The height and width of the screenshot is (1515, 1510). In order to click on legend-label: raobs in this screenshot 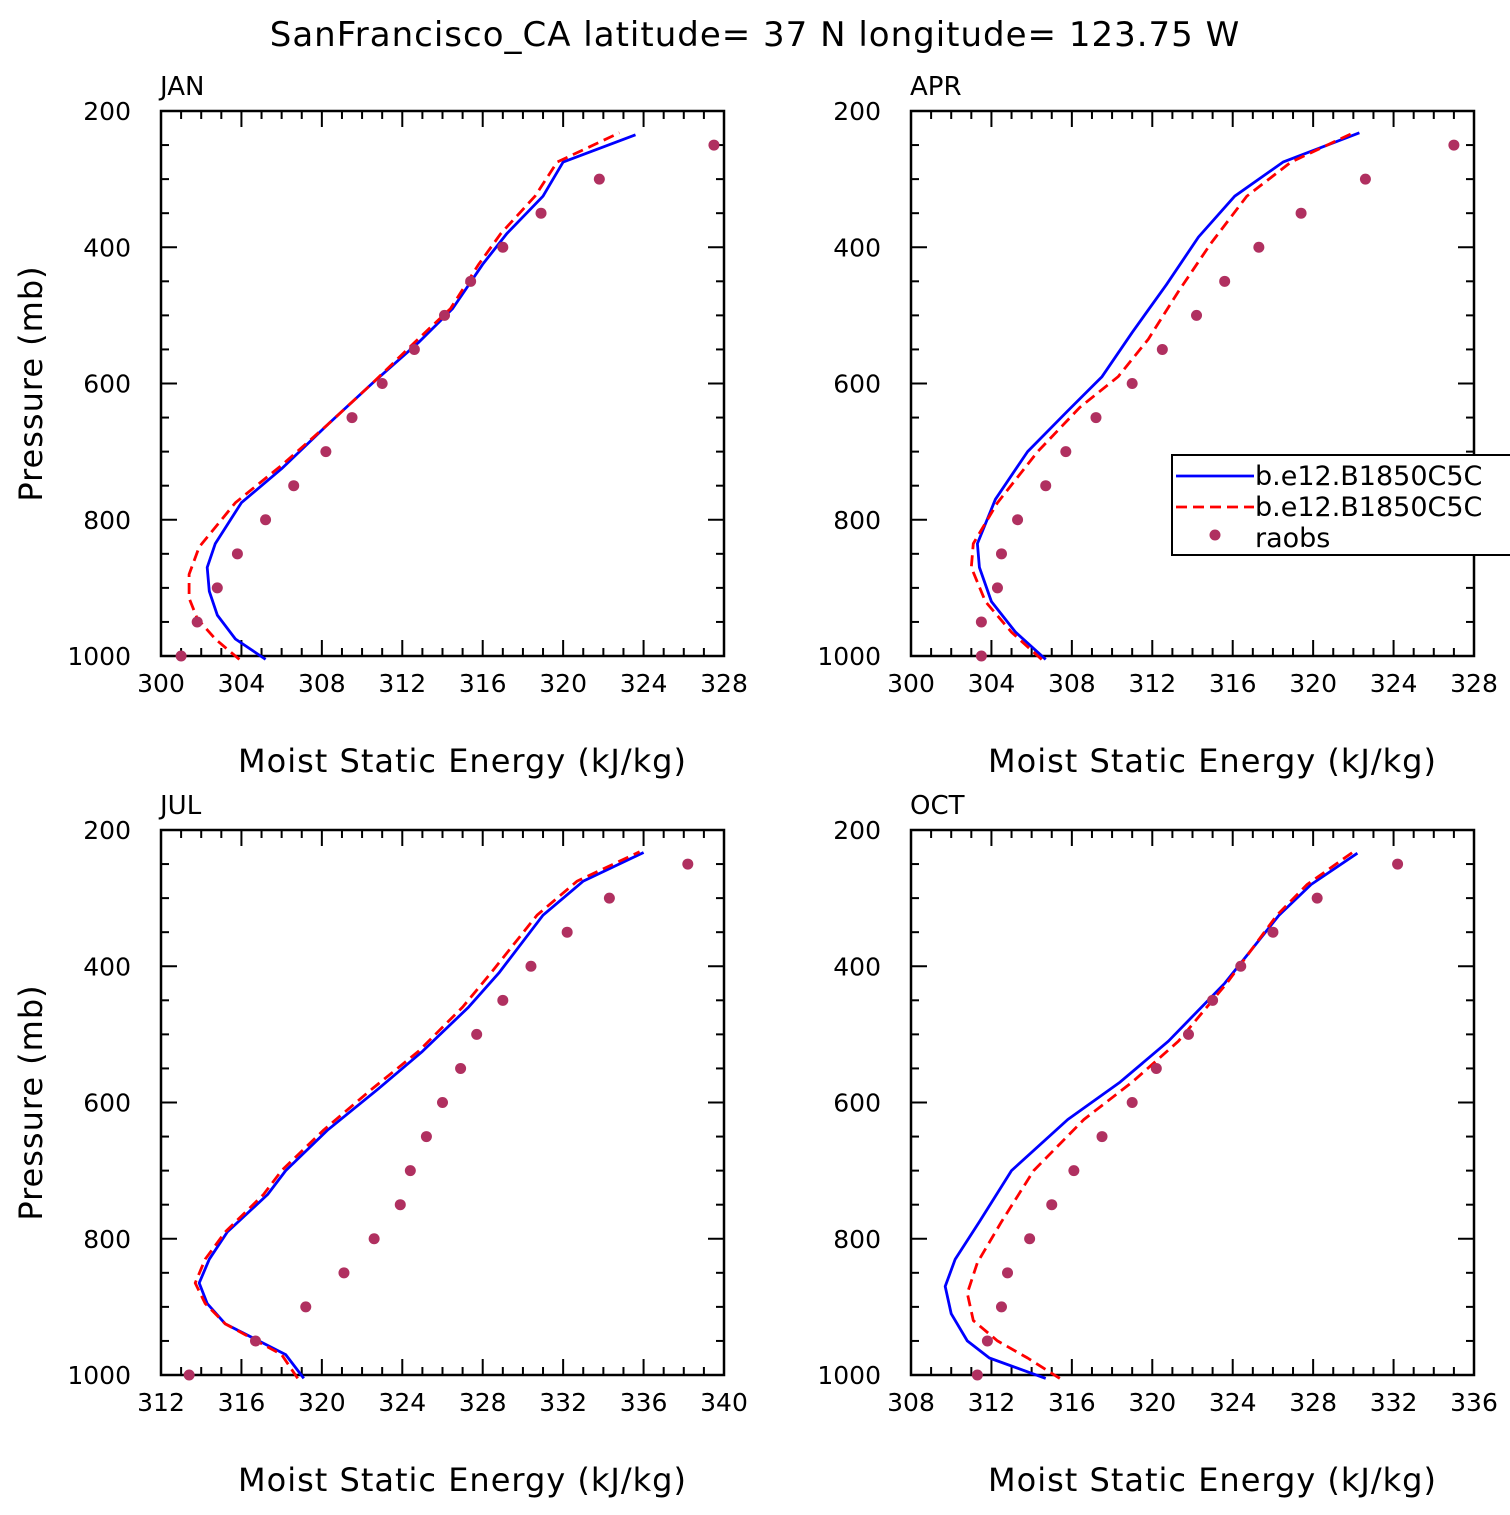, I will do `click(1292, 538)`.